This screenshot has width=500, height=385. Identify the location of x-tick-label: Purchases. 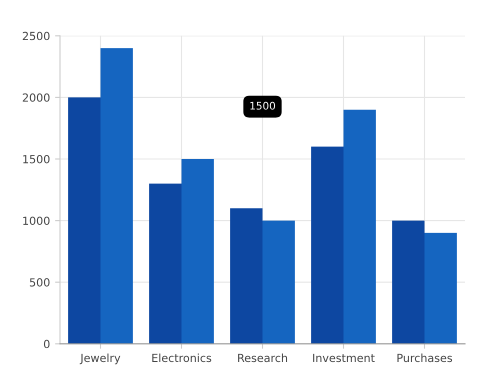
(424, 358).